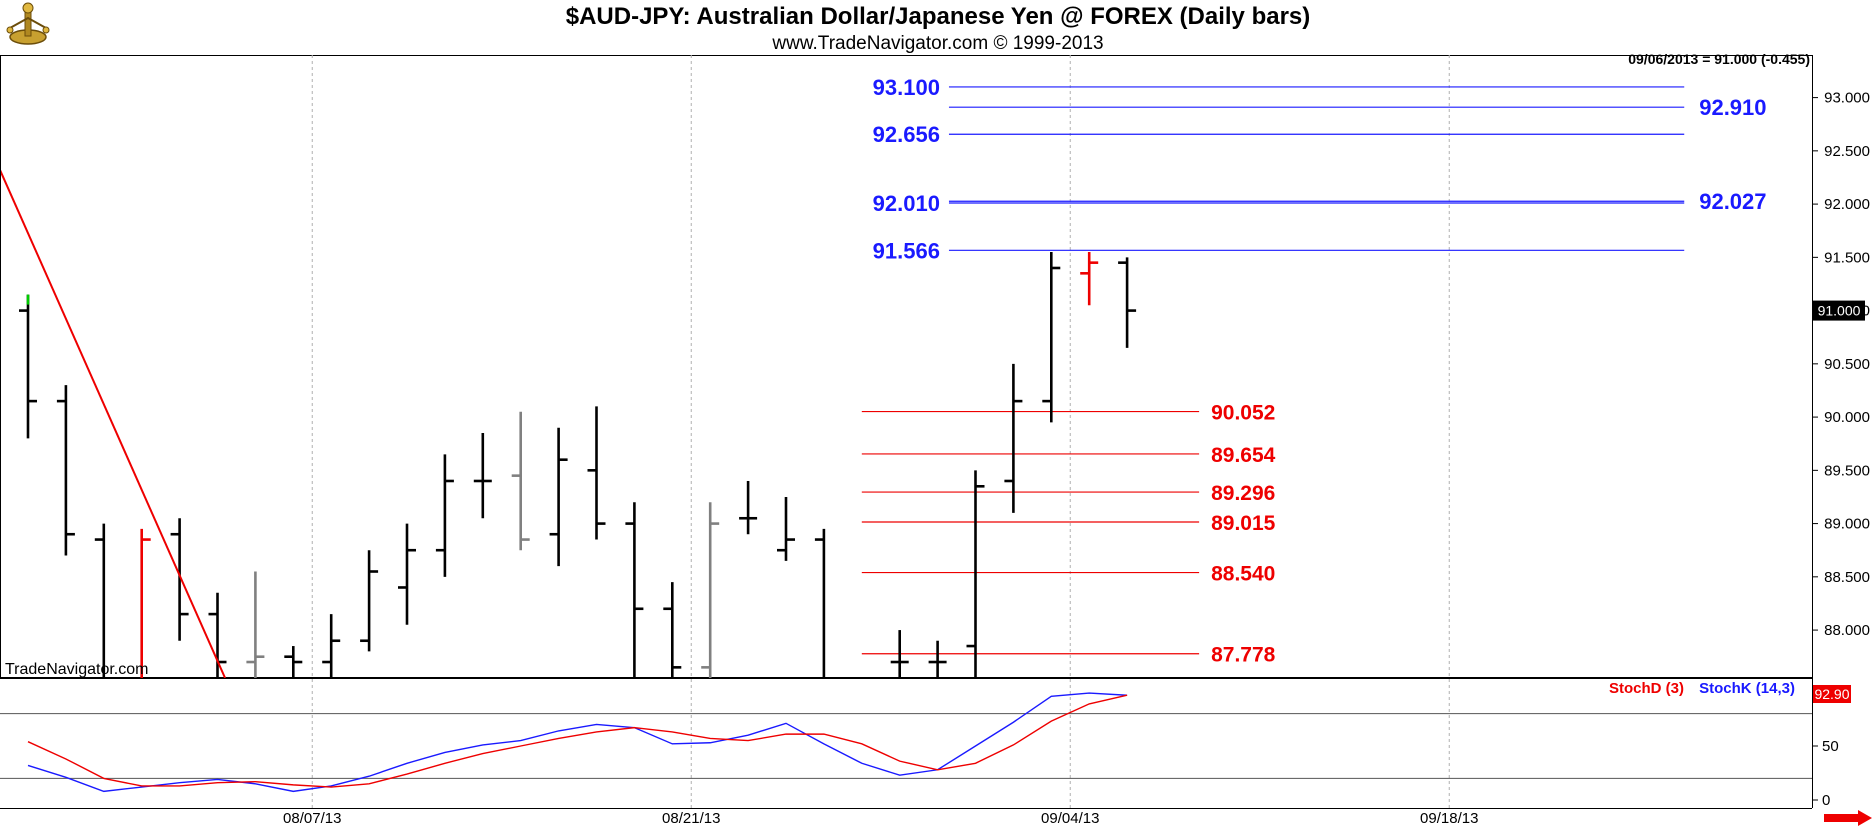 This screenshot has height=828, width=1876. What do you see at coordinates (1070, 818) in the screenshot?
I see `date-tick-label: 09/04/13` at bounding box center [1070, 818].